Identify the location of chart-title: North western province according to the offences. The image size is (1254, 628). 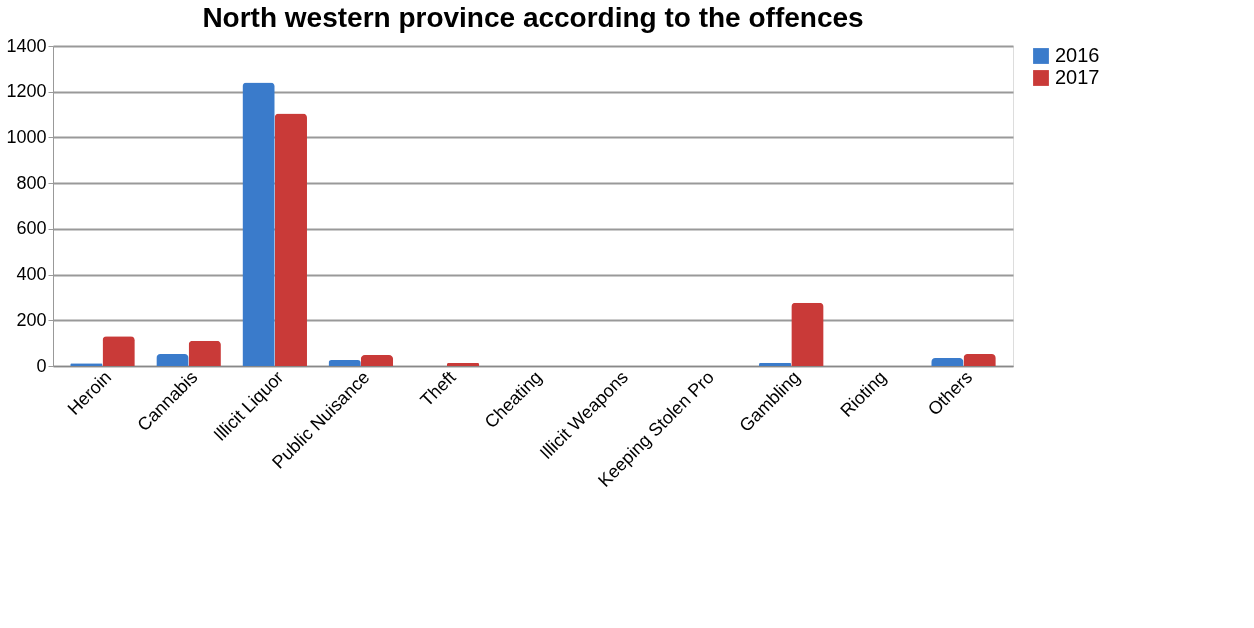
(533, 17).